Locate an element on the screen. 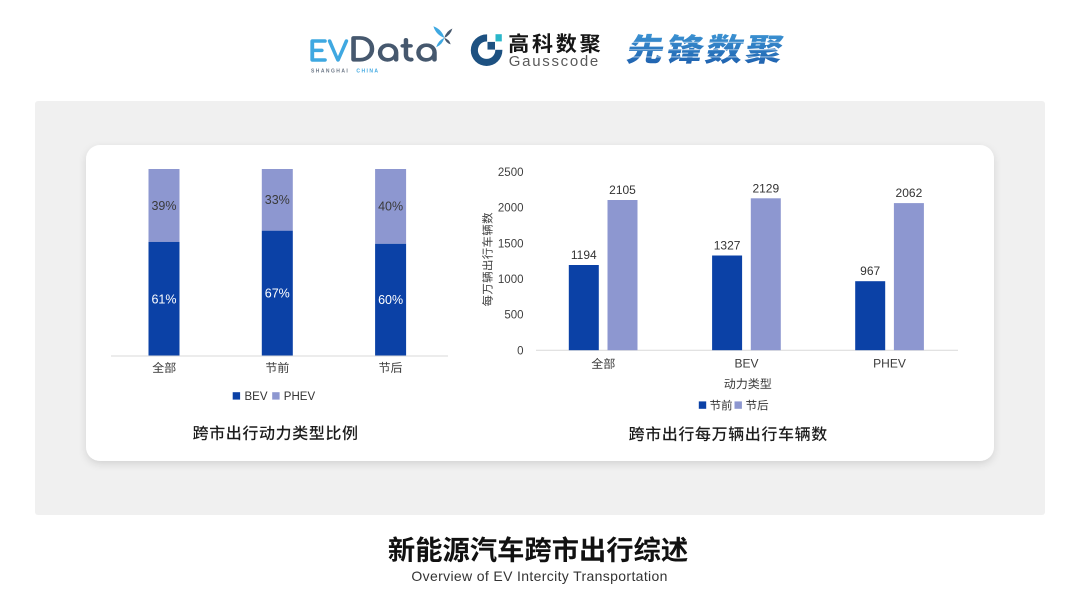 This screenshot has width=1080, height=608. svg-text: Gausscode is located at coordinates (554, 61).